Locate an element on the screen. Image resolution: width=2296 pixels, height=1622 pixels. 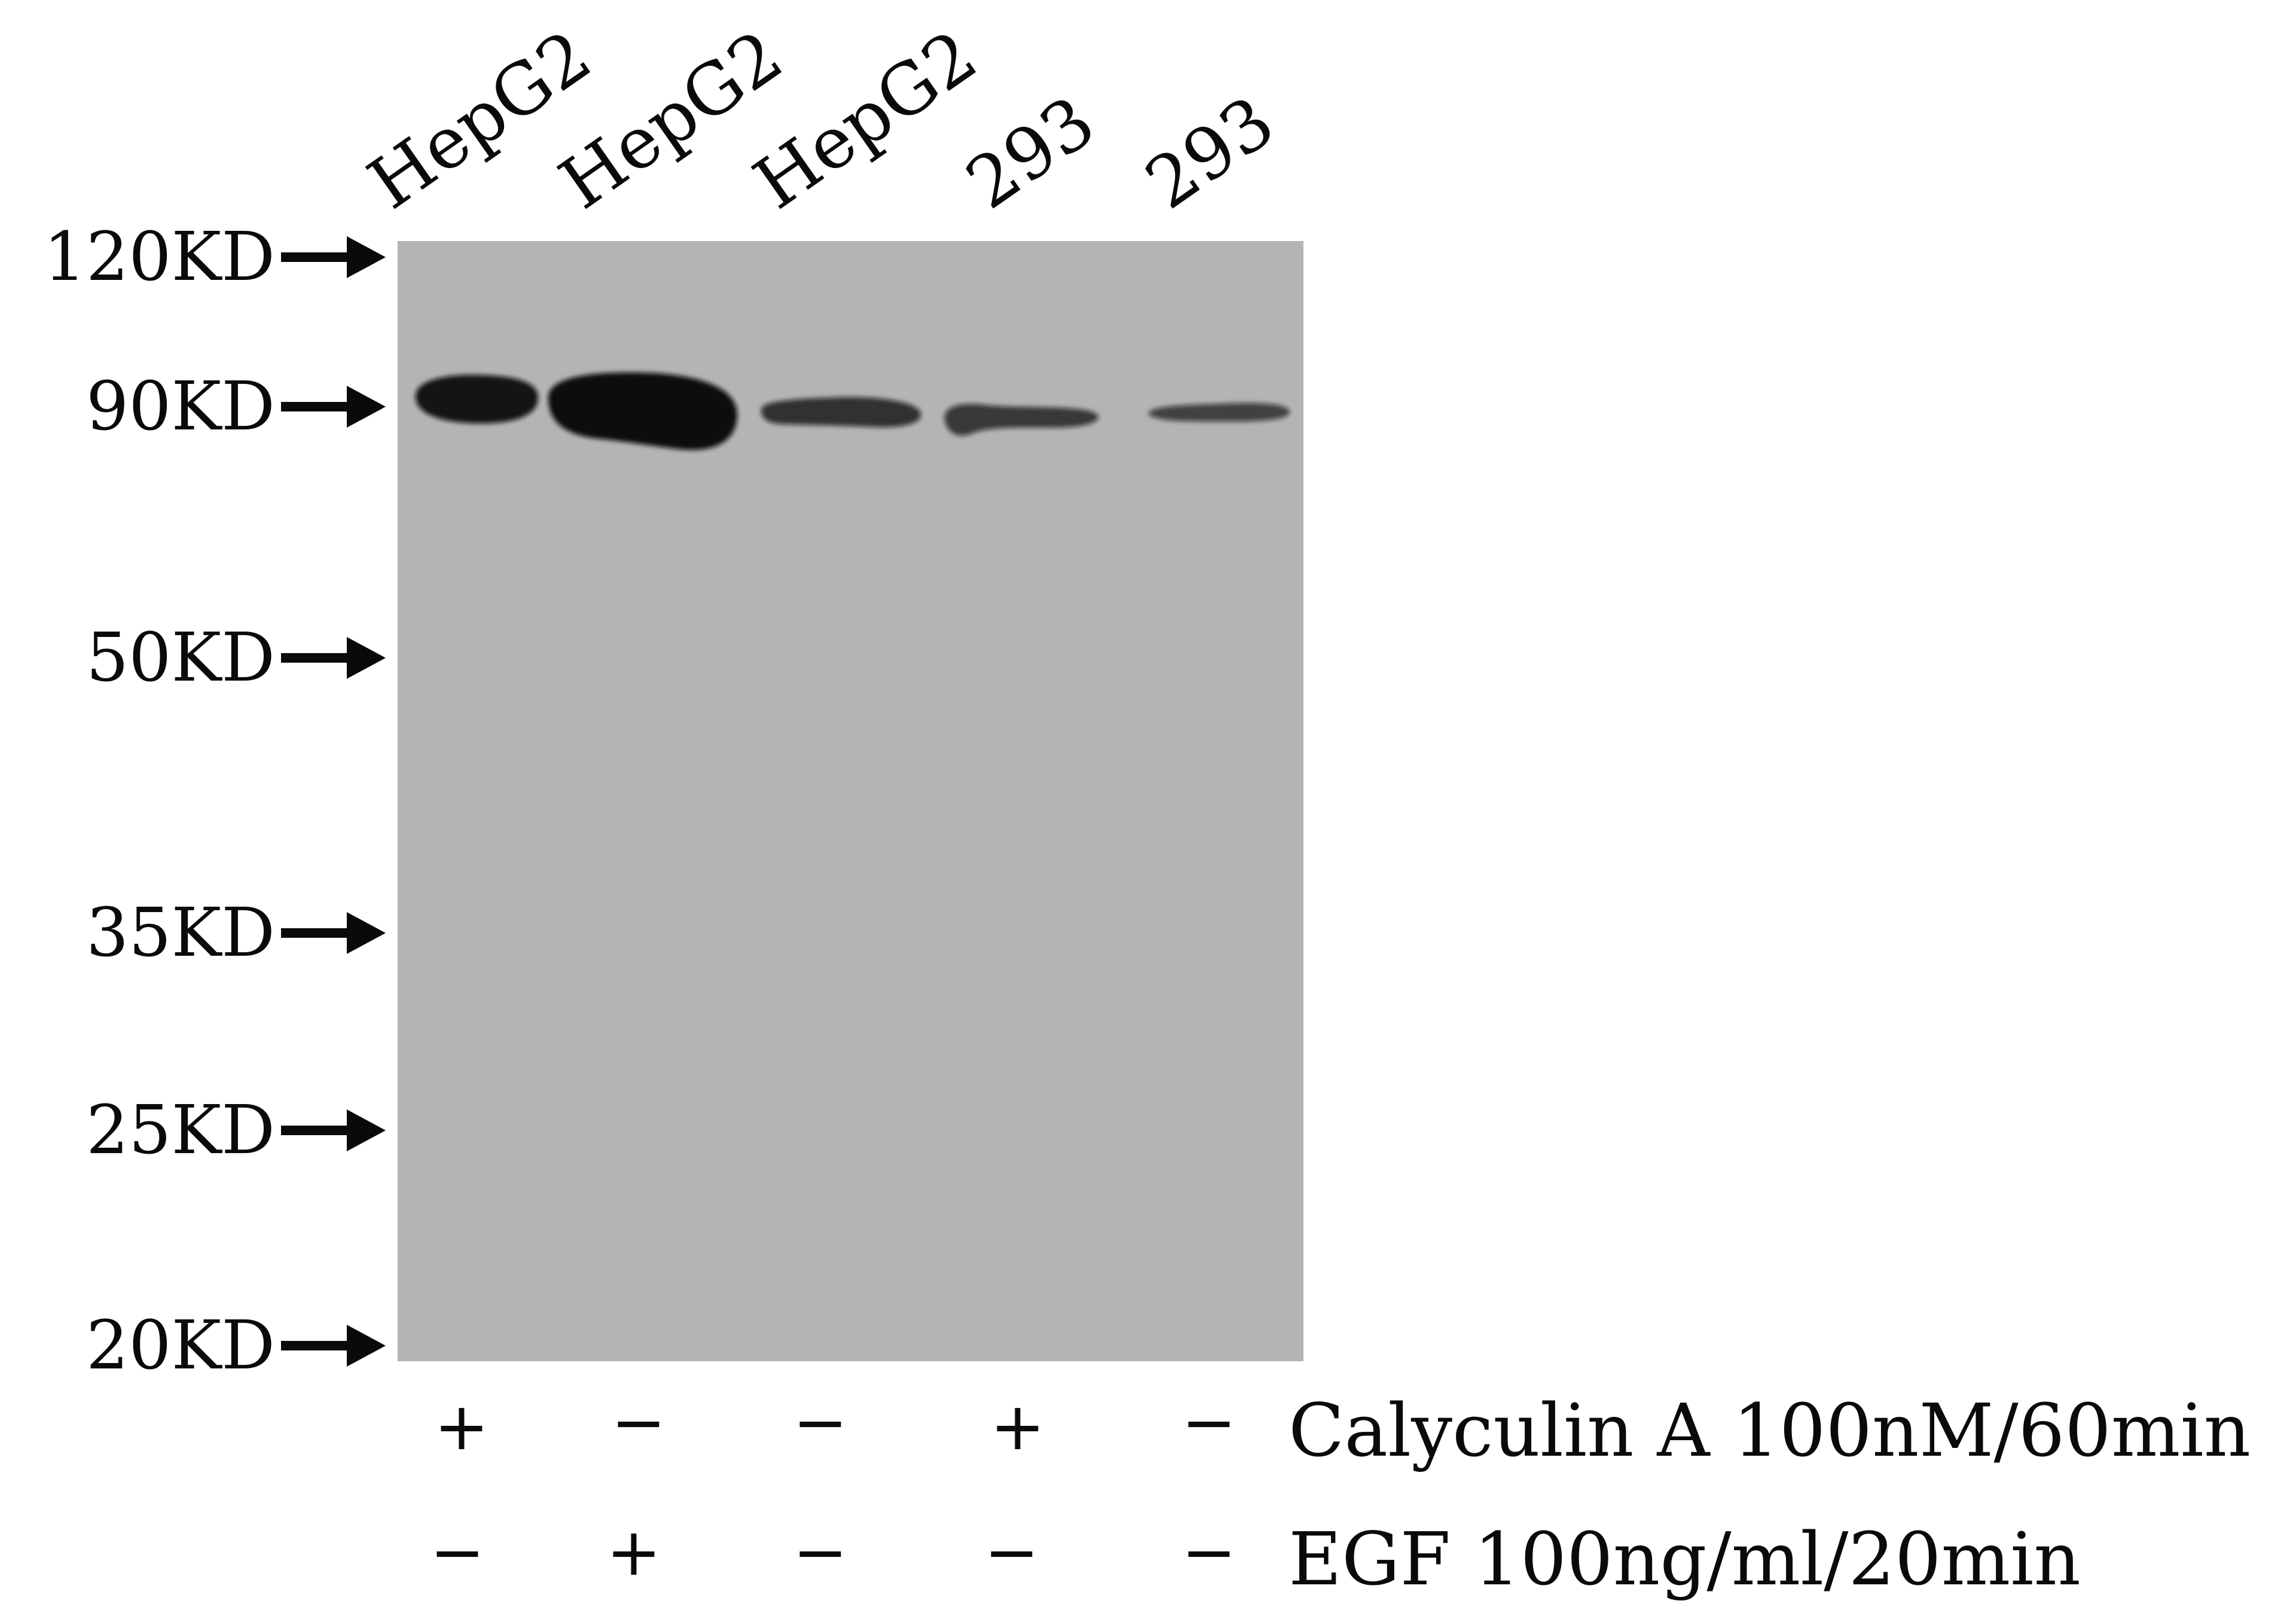
egf-sign-lane-1: − is located at coordinates (457, 1552).